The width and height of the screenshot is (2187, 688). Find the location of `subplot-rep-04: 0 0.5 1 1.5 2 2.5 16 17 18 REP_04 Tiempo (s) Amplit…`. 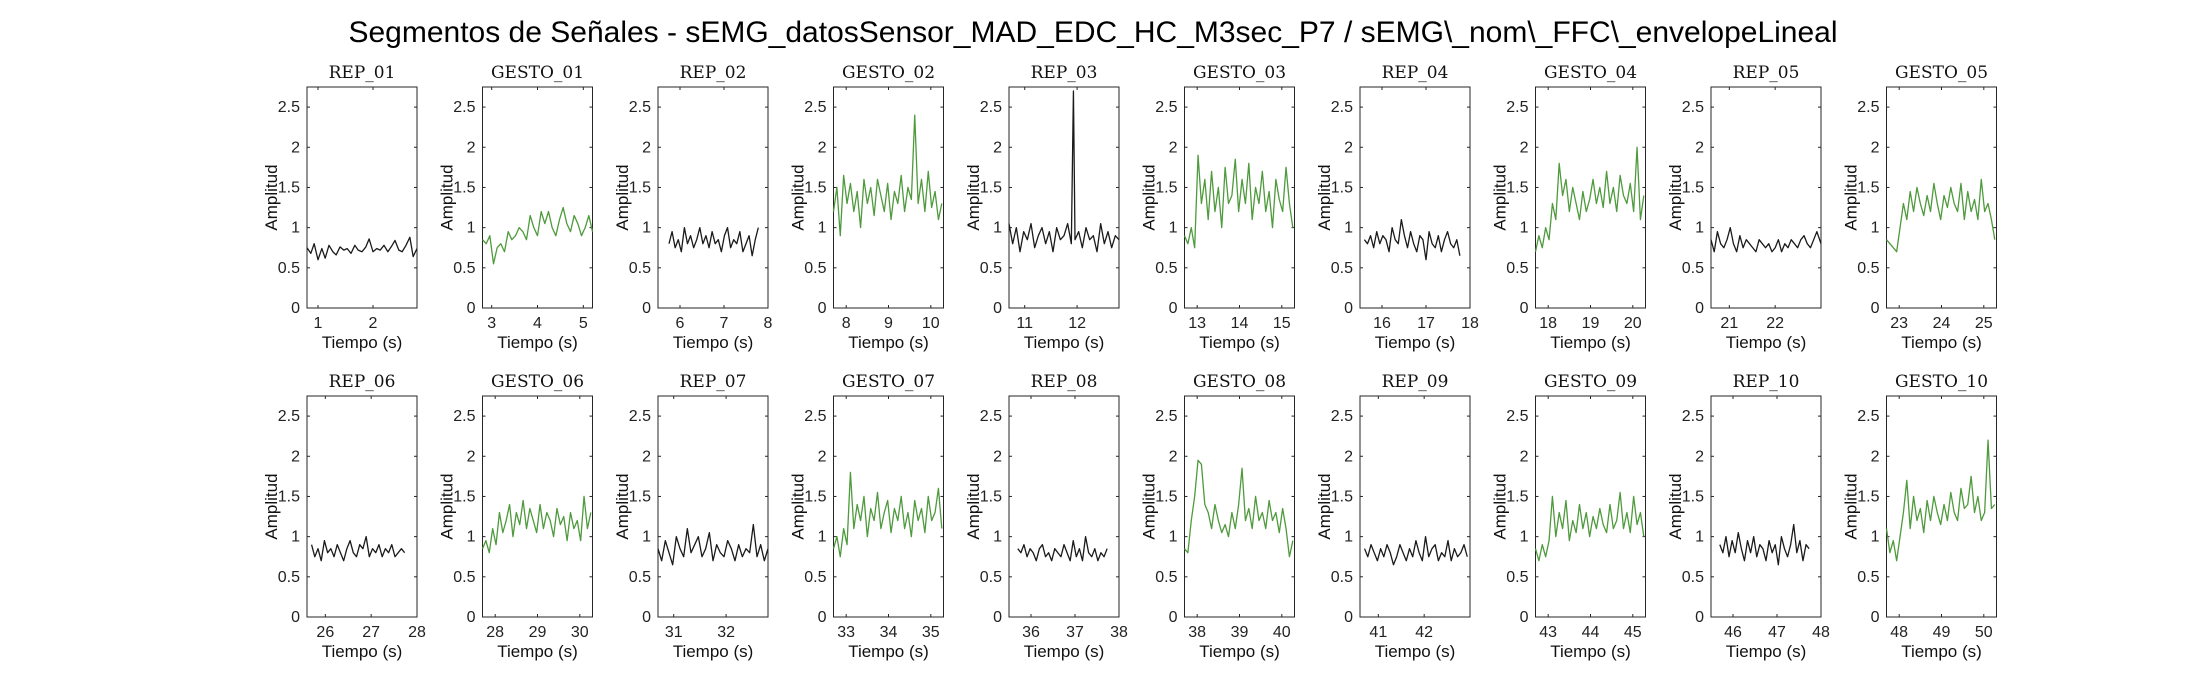

subplot-rep-04: 0 0.5 1 1.5 2 2.5 16 17 18 REP_04 Tiempo (s) Amplit… is located at coordinates (1397, 207).